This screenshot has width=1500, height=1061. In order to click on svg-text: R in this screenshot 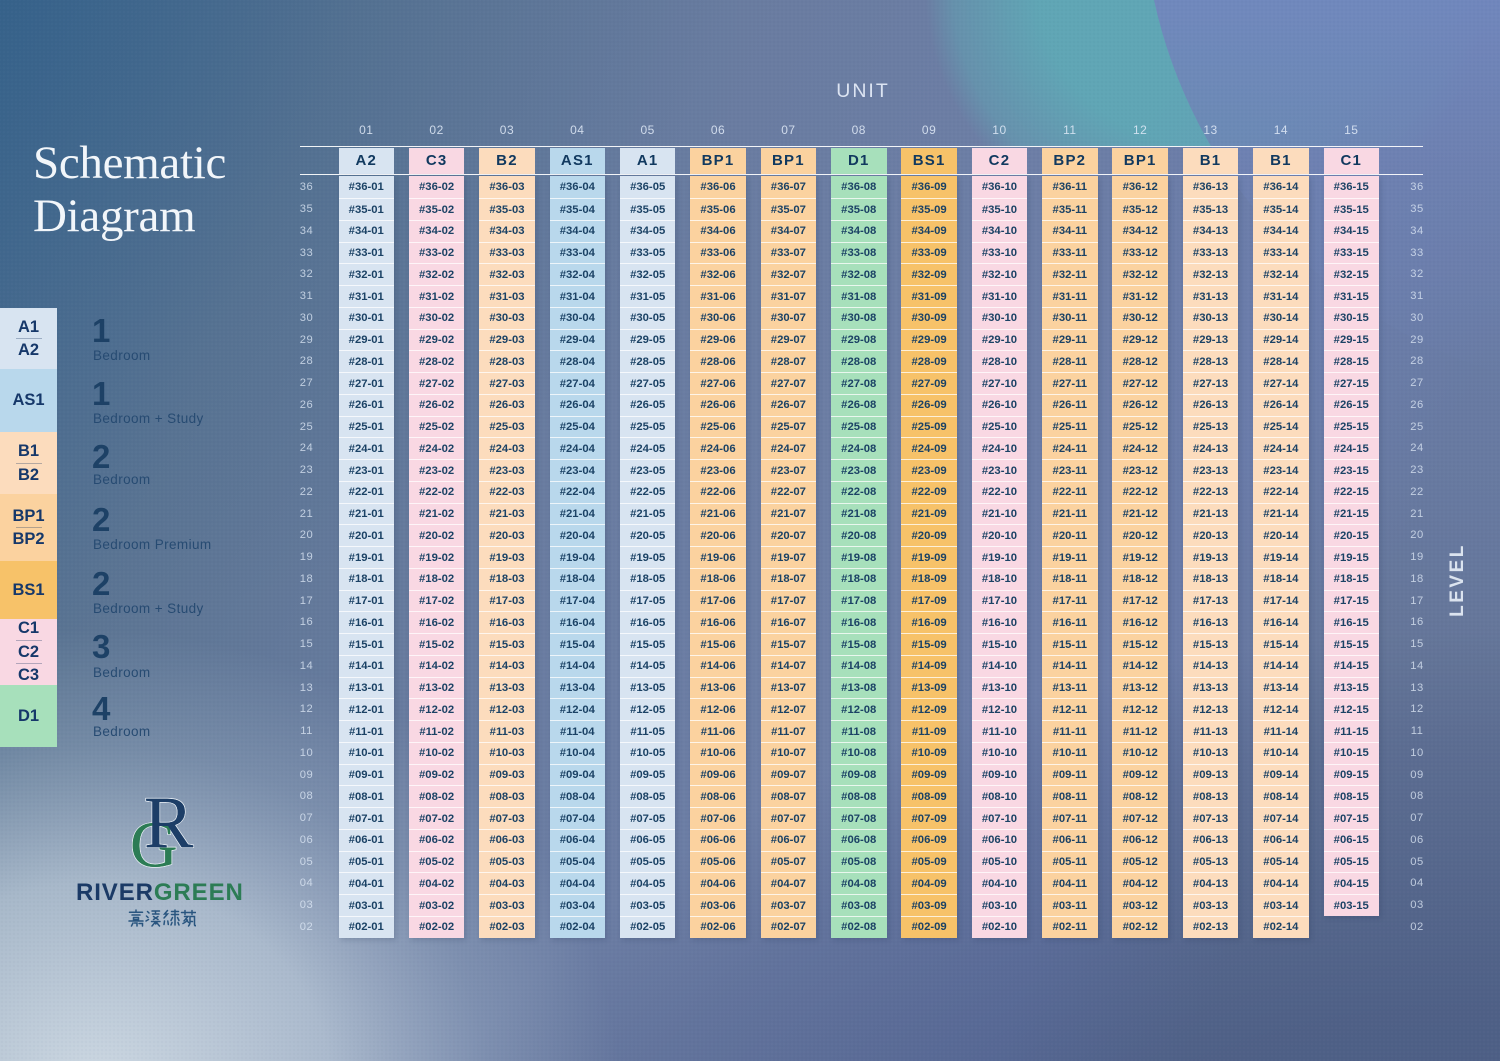, I will do `click(169, 824)`.